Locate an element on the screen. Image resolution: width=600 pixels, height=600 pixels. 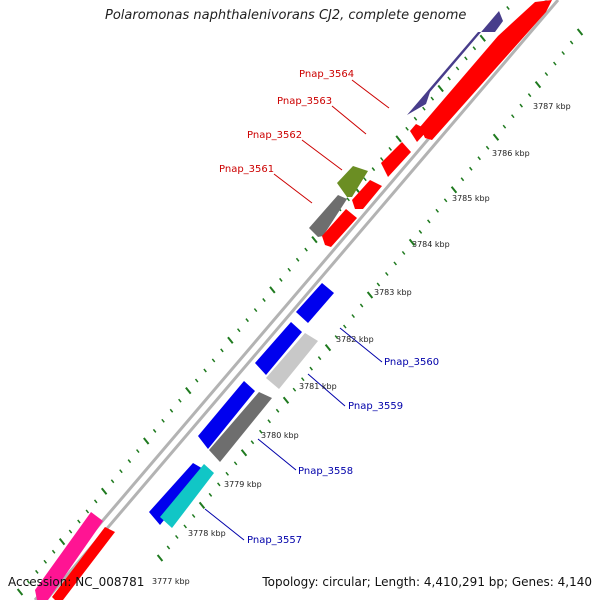
gene-label: Pnap_3558 is located at coordinates (325, 471).